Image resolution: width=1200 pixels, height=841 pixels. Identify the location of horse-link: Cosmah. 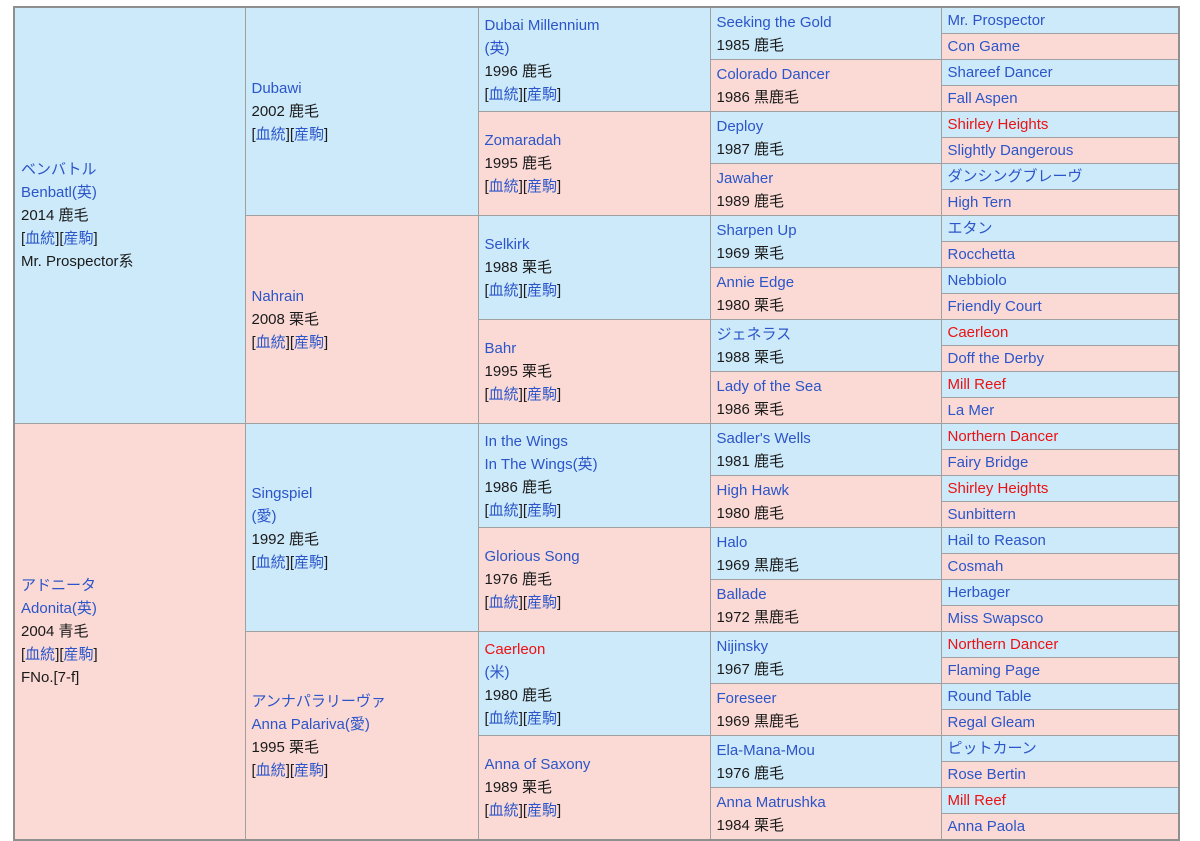
(975, 566).